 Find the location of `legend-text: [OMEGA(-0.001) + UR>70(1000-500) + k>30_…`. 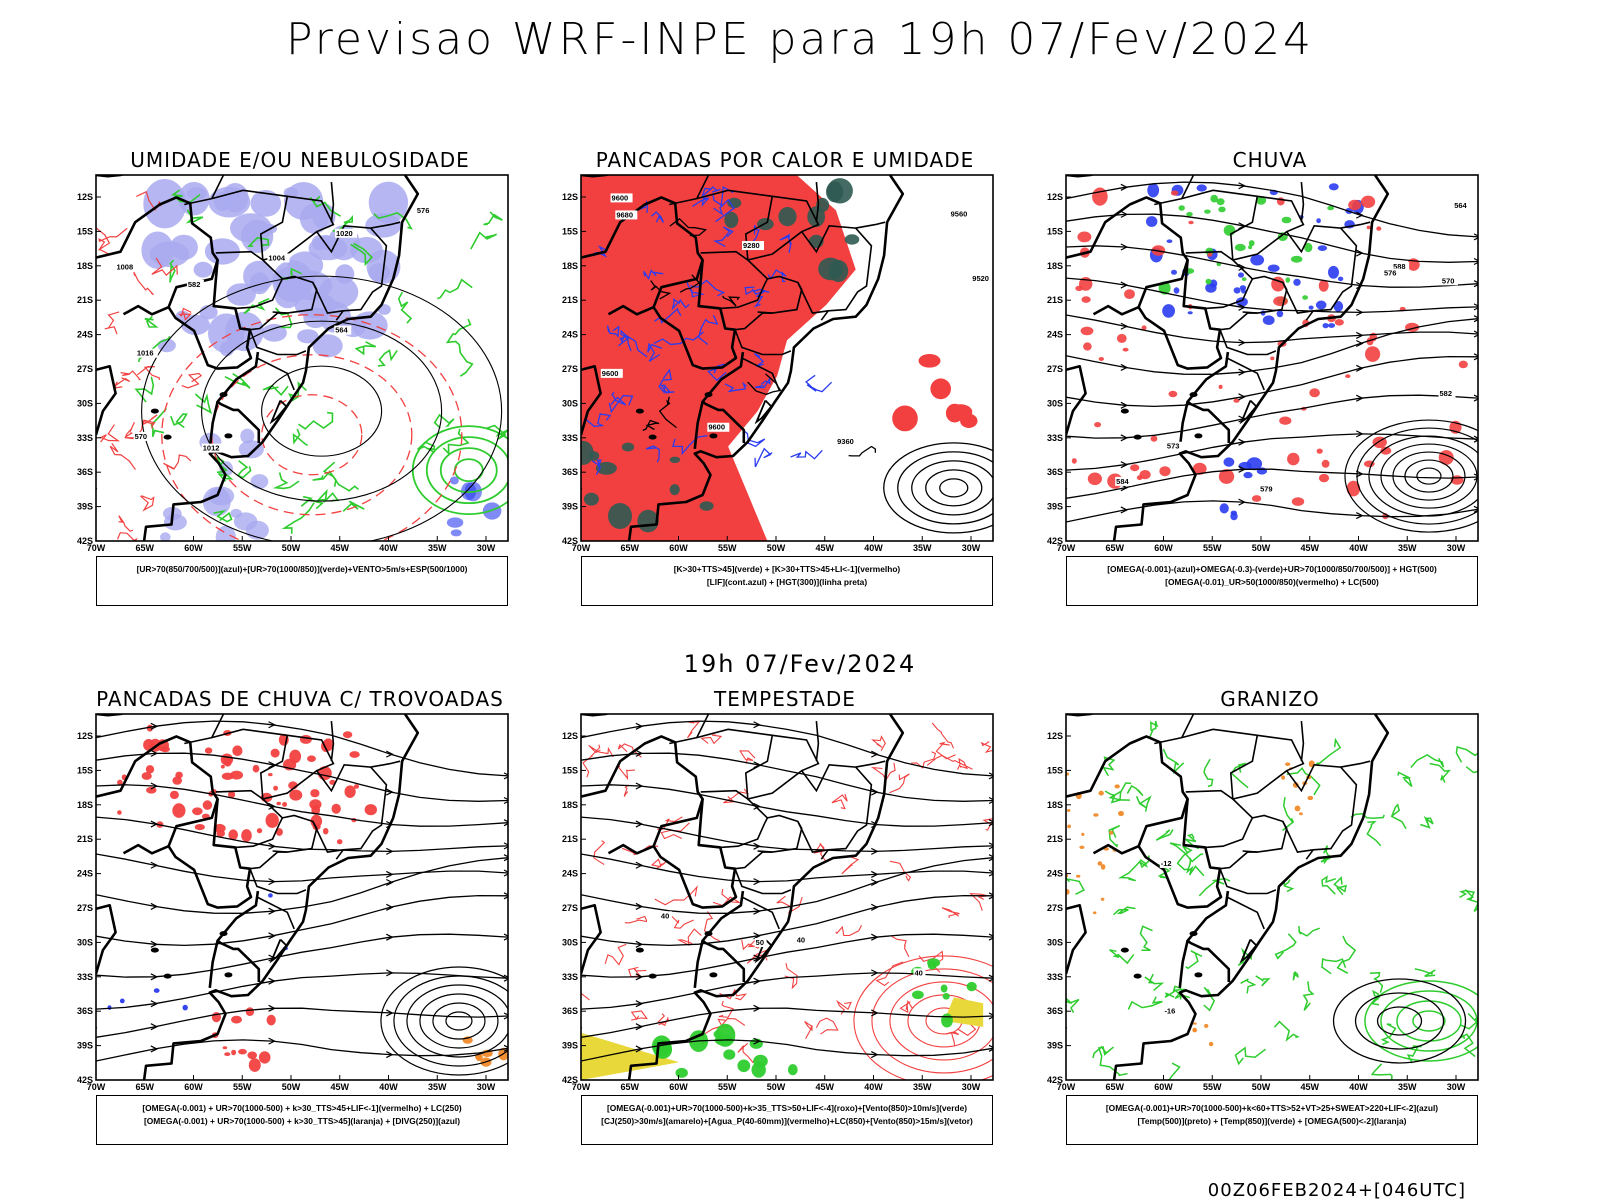

legend-text: [OMEGA(-0.001) + UR>70(1000-500) + k>30_… is located at coordinates (302, 1108).